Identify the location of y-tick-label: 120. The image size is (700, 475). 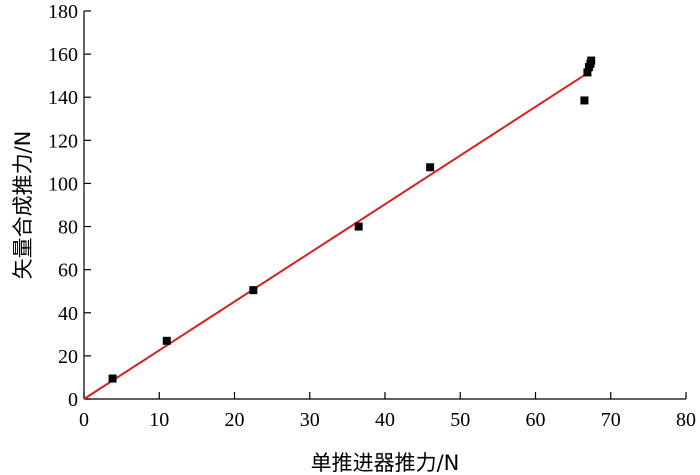
(63, 141).